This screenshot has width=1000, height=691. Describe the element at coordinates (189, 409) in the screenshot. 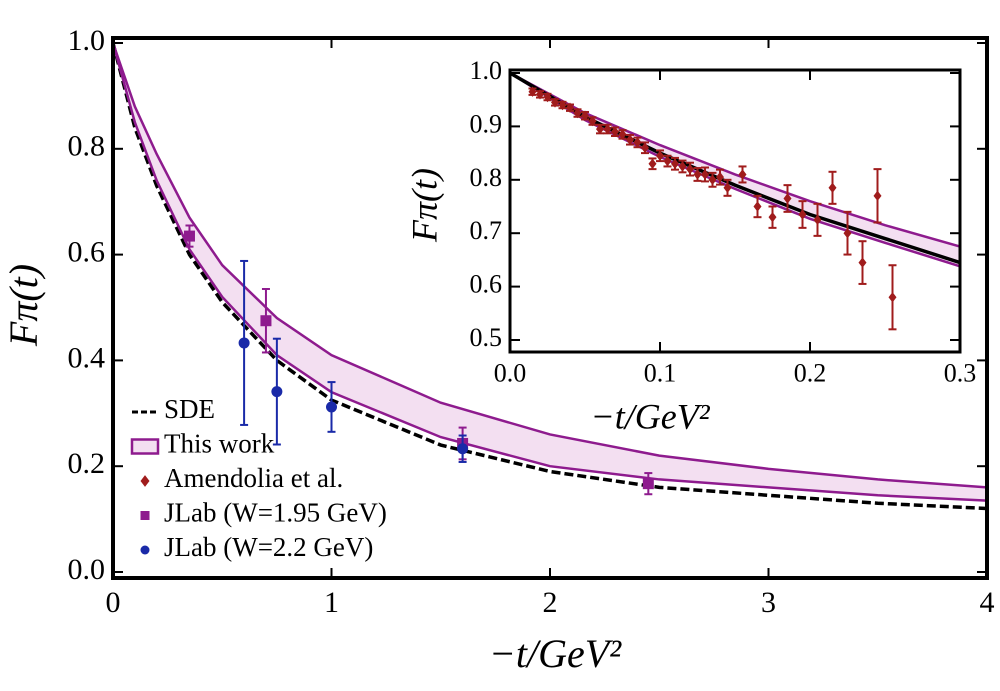

I see `legend-label: SDE` at that location.